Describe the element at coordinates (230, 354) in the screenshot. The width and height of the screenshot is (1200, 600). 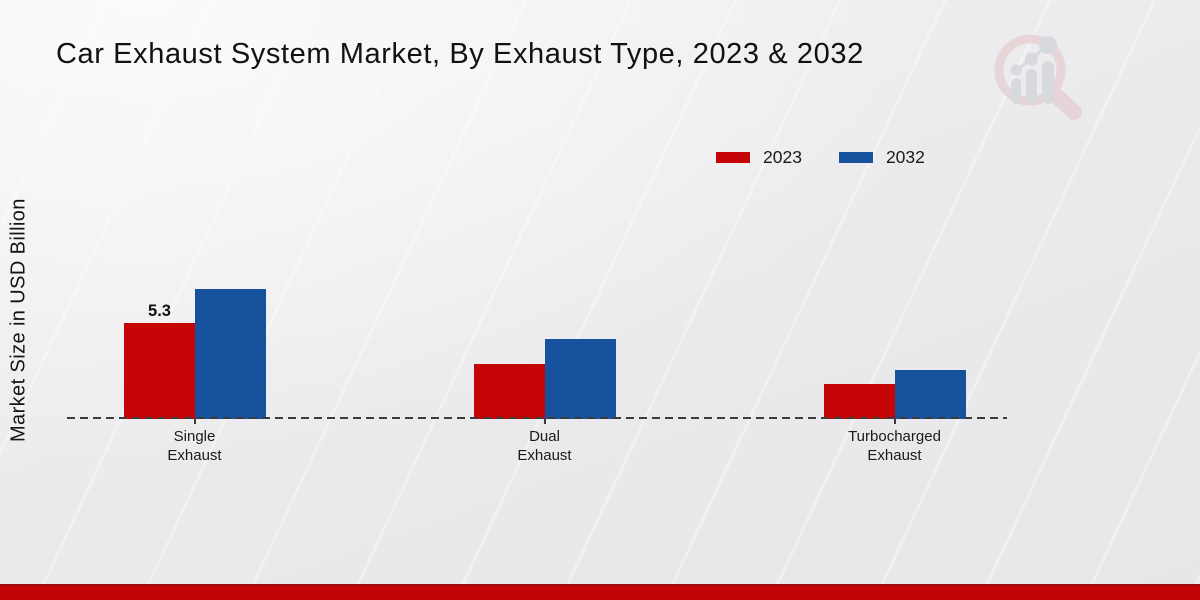
I see `bar-2032-single-exhaust` at that location.